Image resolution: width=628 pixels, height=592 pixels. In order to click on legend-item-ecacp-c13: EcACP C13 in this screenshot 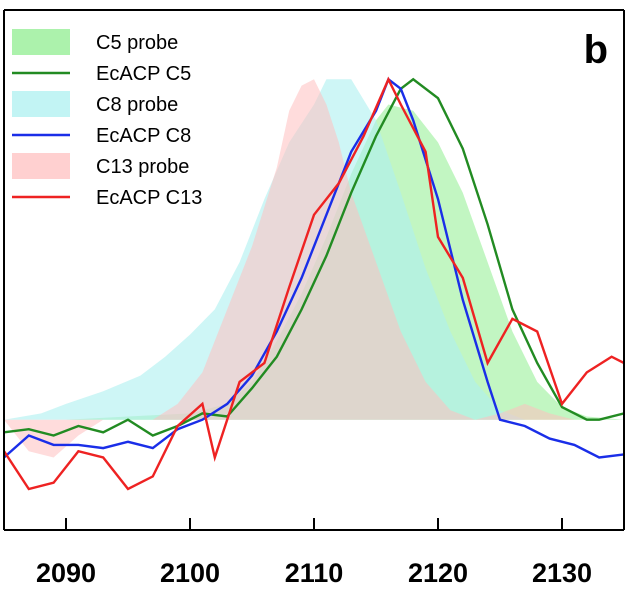, I will do `click(107, 198)`.